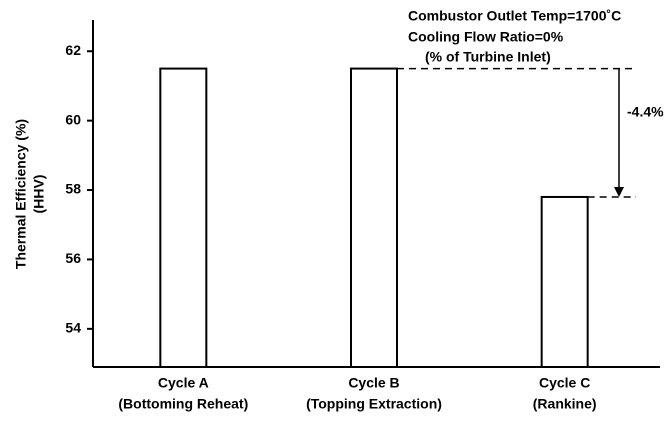 This screenshot has height=421, width=671. What do you see at coordinates (488, 57) in the screenshot?
I see `annotation: (% of Turbine Inlet)` at bounding box center [488, 57].